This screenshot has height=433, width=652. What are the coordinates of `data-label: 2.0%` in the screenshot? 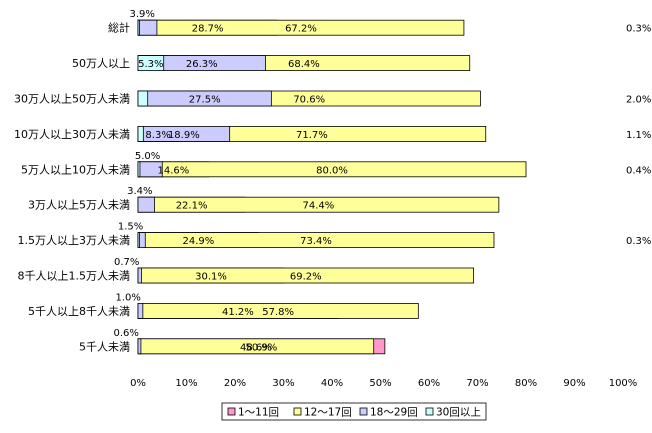 It's located at (638, 100).